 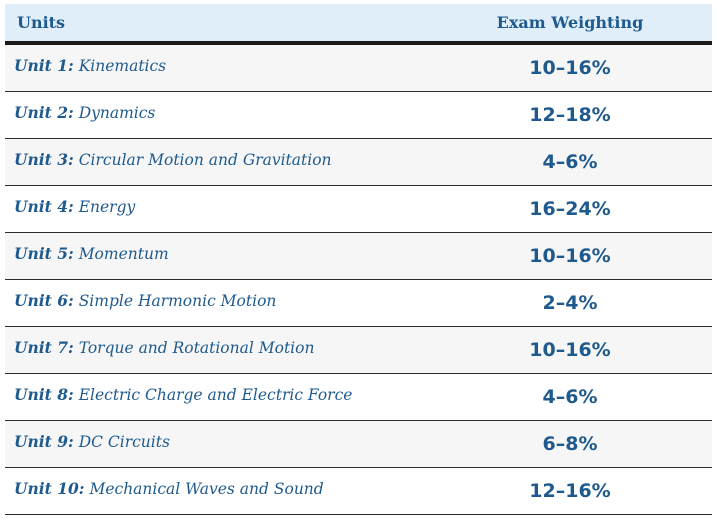 I want to click on unit-cell: Unit 7: Torque and Rotational Motion, so click(x=227, y=347).